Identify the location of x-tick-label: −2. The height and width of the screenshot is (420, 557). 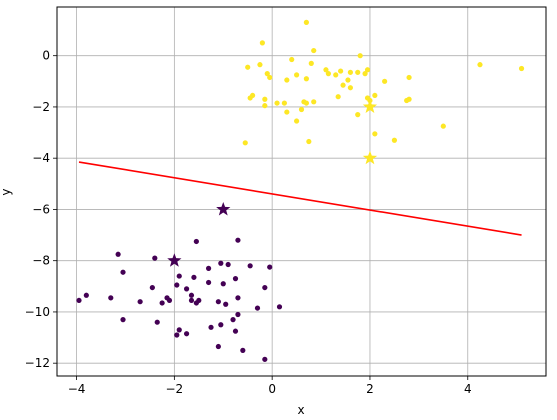
(175, 389).